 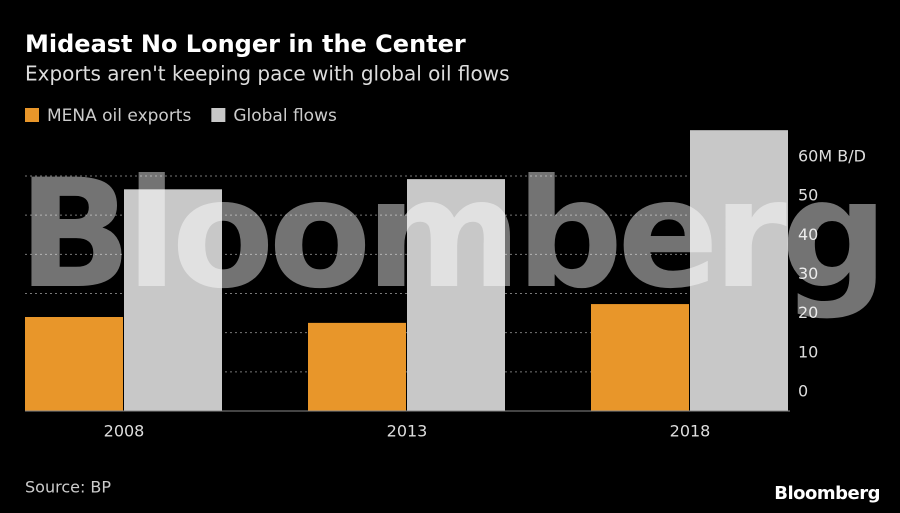 I want to click on x-tick-label: 2018, so click(x=690, y=431).